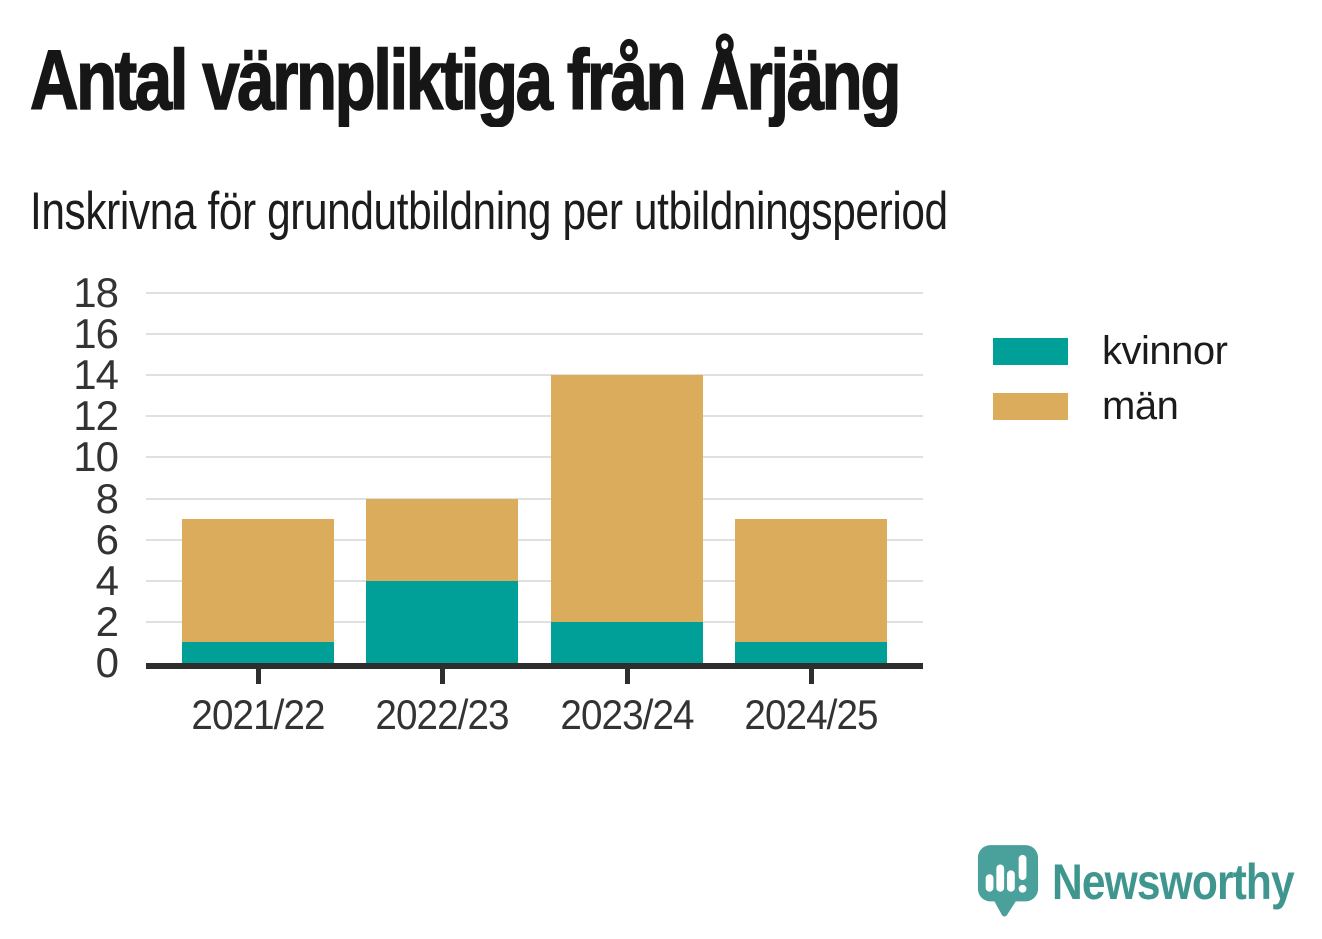 The width and height of the screenshot is (1322, 939). Describe the element at coordinates (442, 714) in the screenshot. I see `x-tick-label-2022/23: 2022/23` at that location.